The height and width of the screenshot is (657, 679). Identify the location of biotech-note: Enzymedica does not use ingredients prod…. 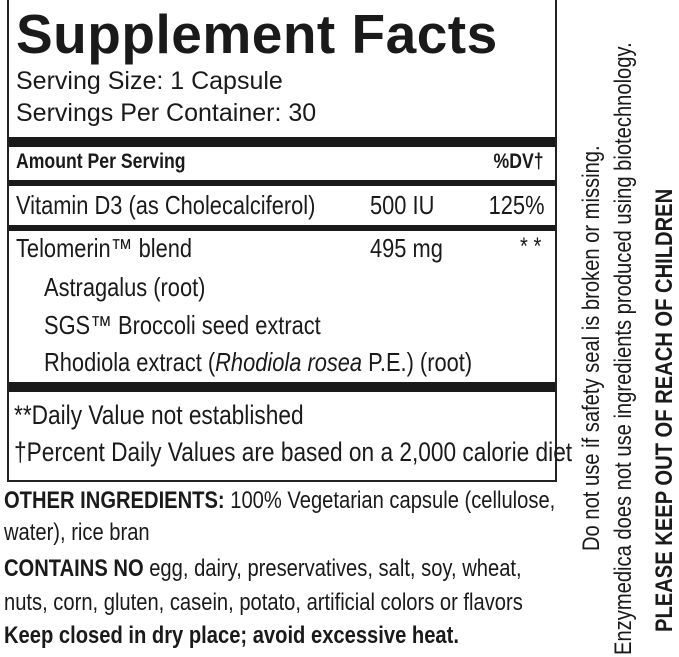
(623, 349).